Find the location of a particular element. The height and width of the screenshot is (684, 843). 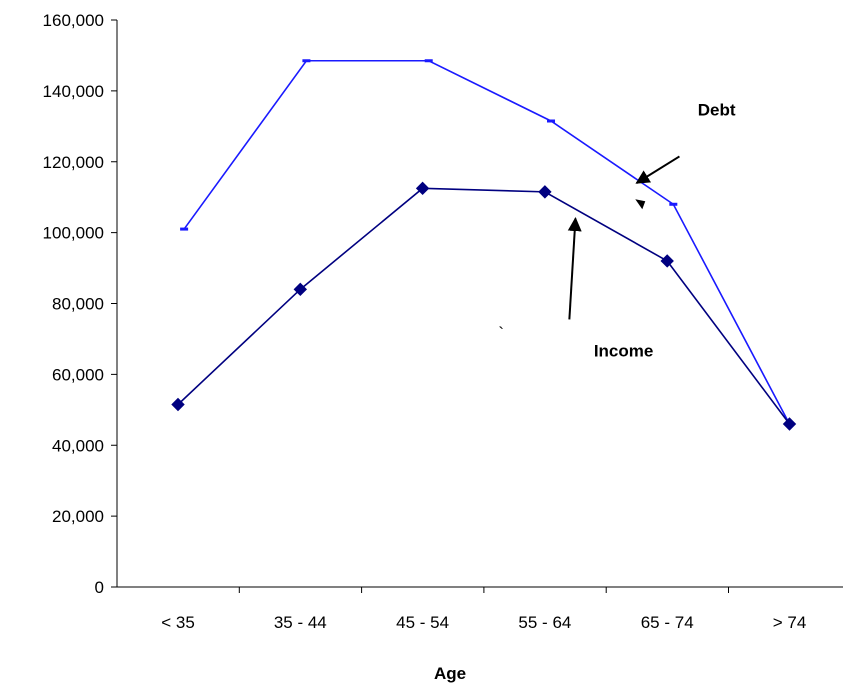

x-tick-labels: < 35 35 - 44 45 - 54 55 - 64 65 - 74 > 74 is located at coordinates (483, 622).